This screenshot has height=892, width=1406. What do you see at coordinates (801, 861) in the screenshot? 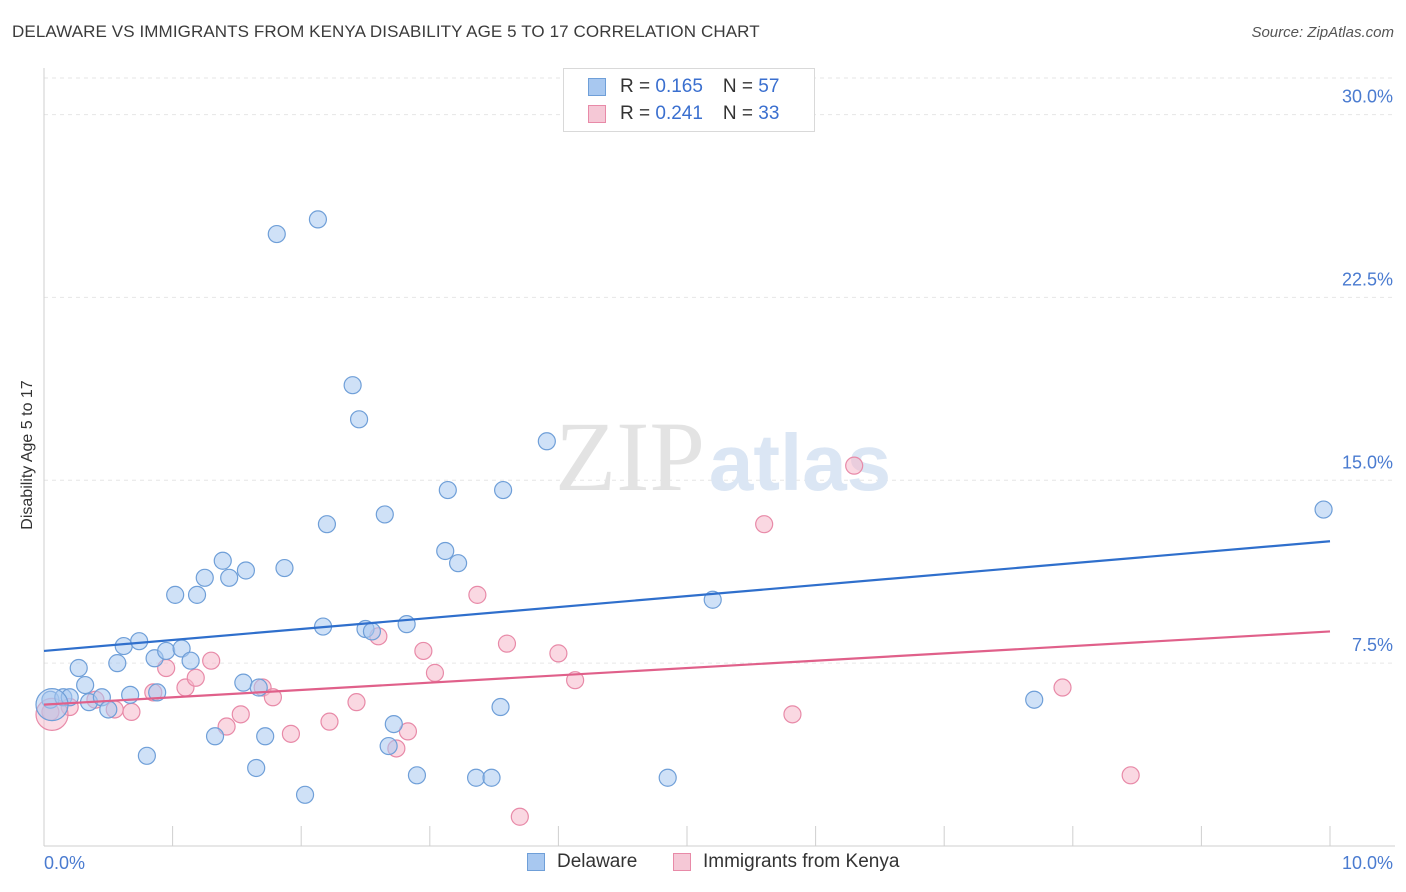
I see `kenya-legend-label: Immigrants from Kenya` at bounding box center [801, 861].